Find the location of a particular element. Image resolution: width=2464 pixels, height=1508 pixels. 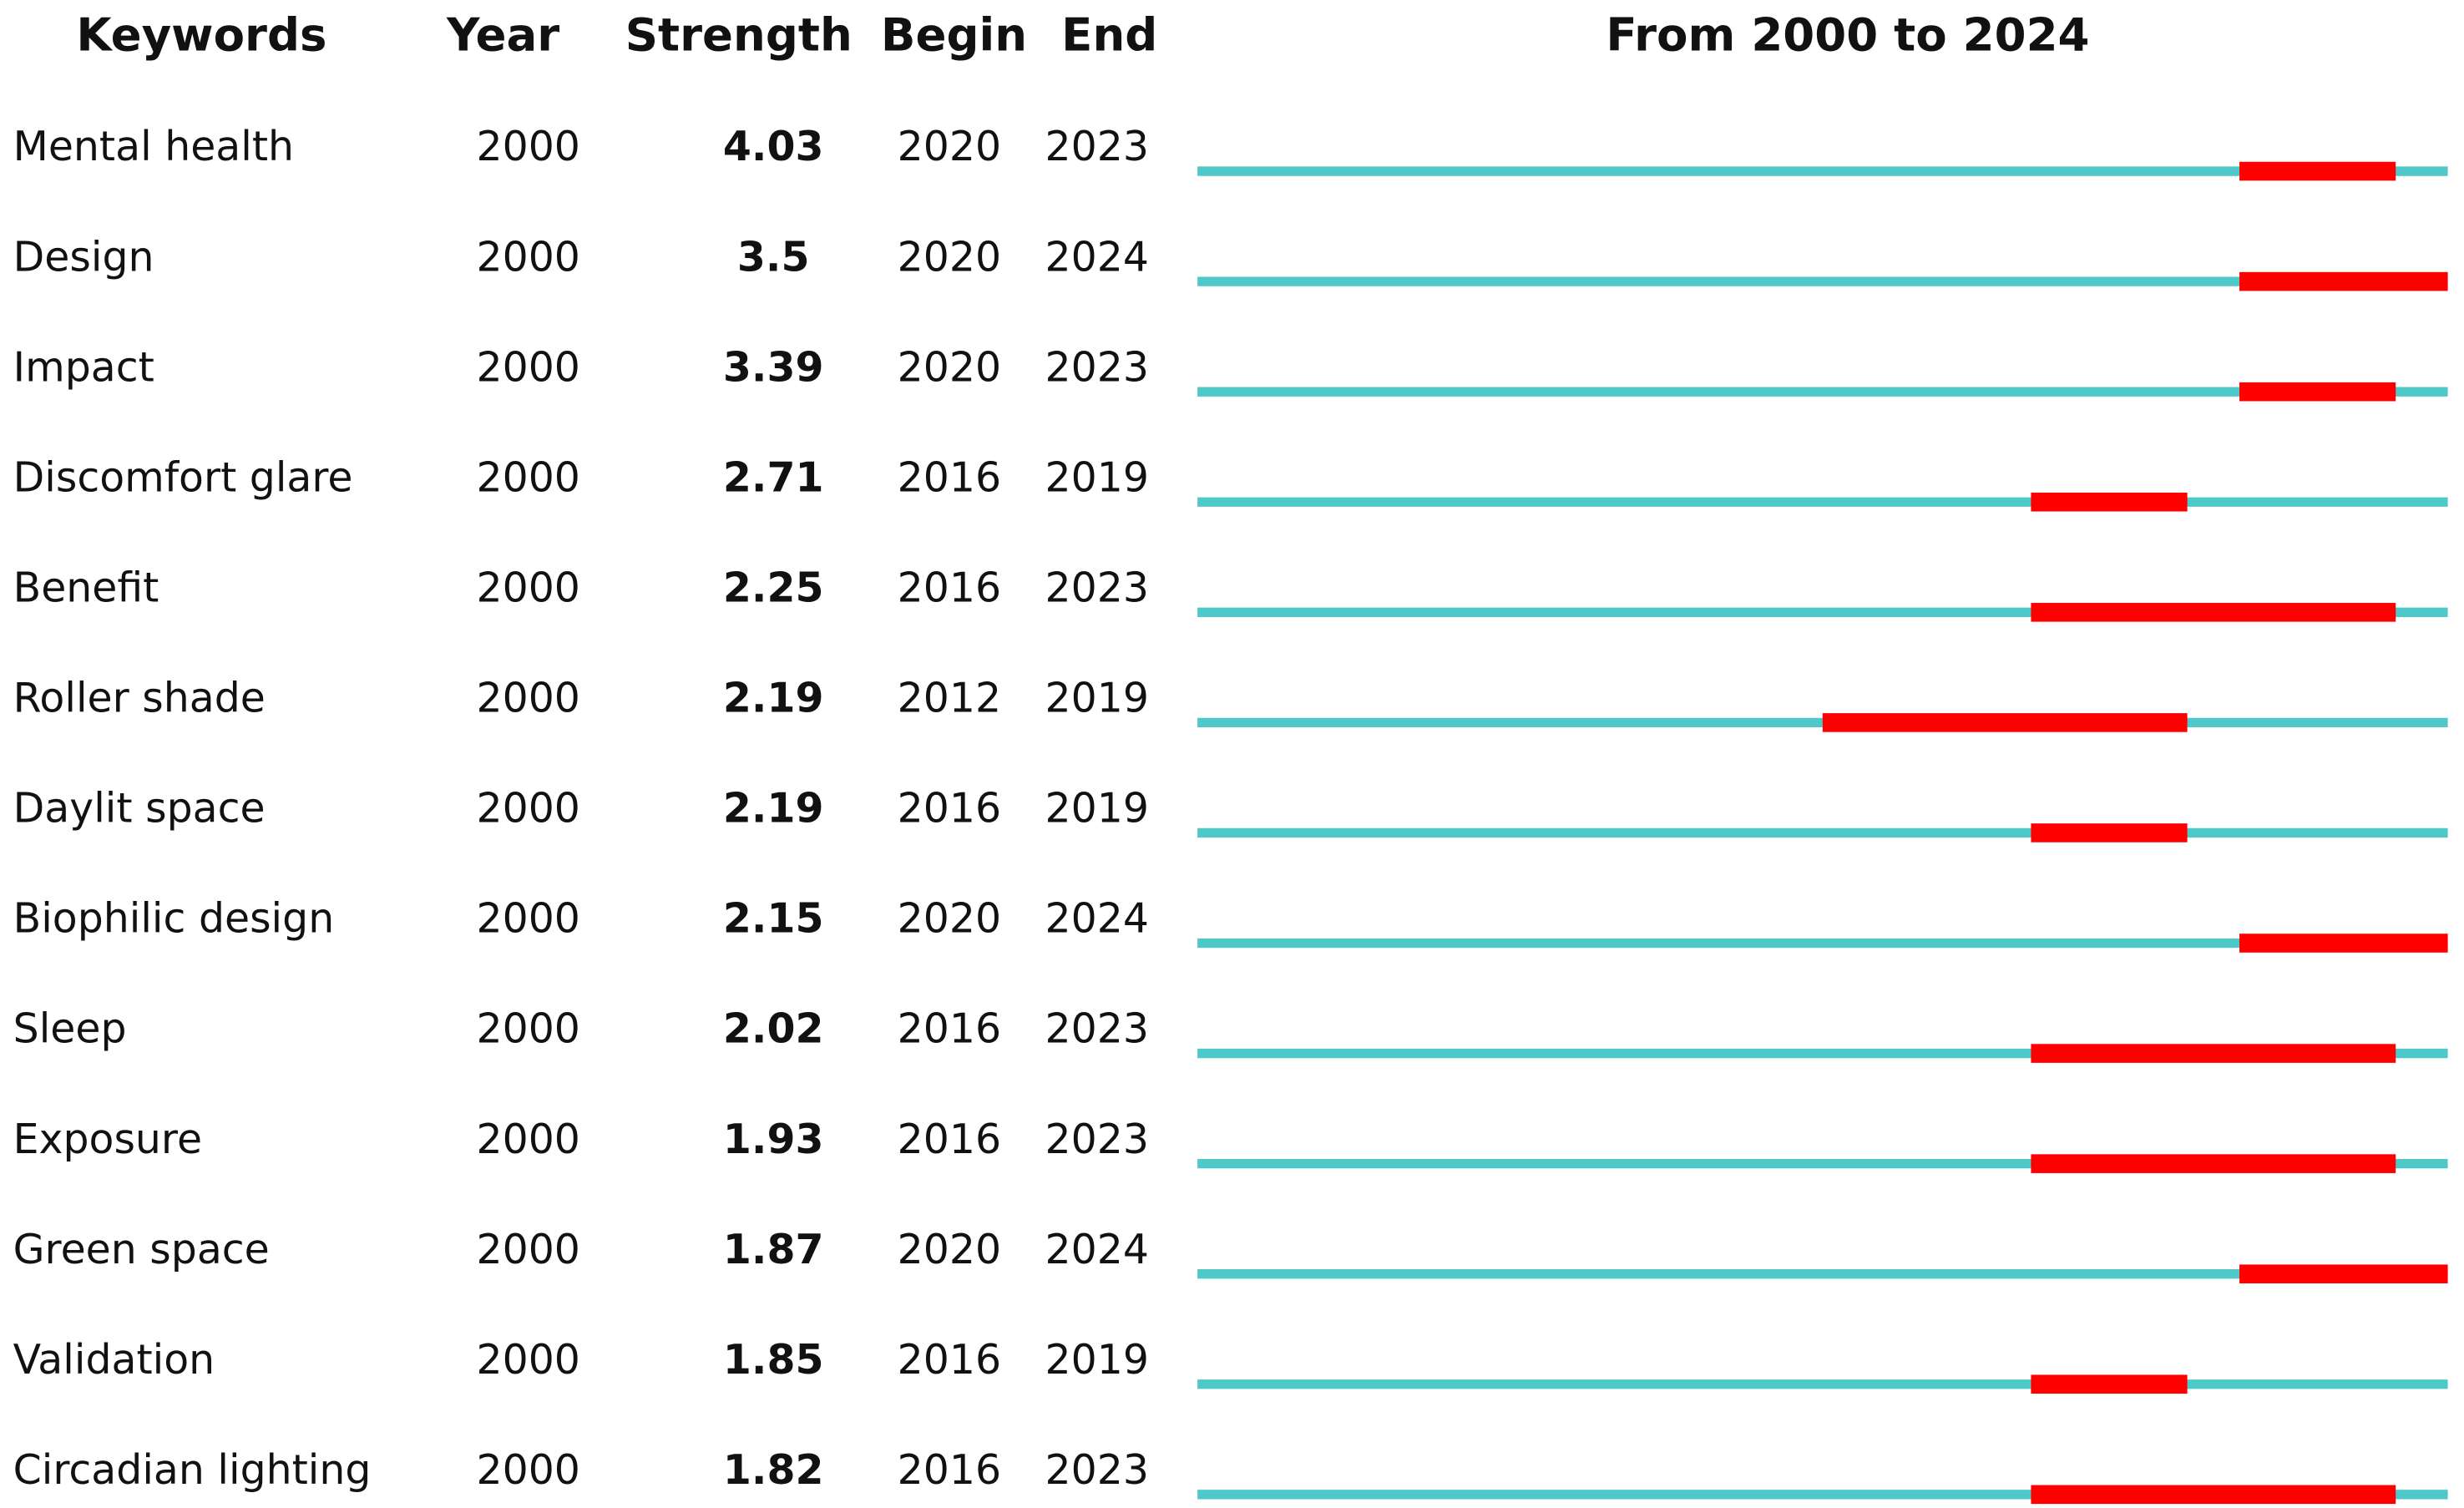

strength-label: 2.15 is located at coordinates (773, 919).